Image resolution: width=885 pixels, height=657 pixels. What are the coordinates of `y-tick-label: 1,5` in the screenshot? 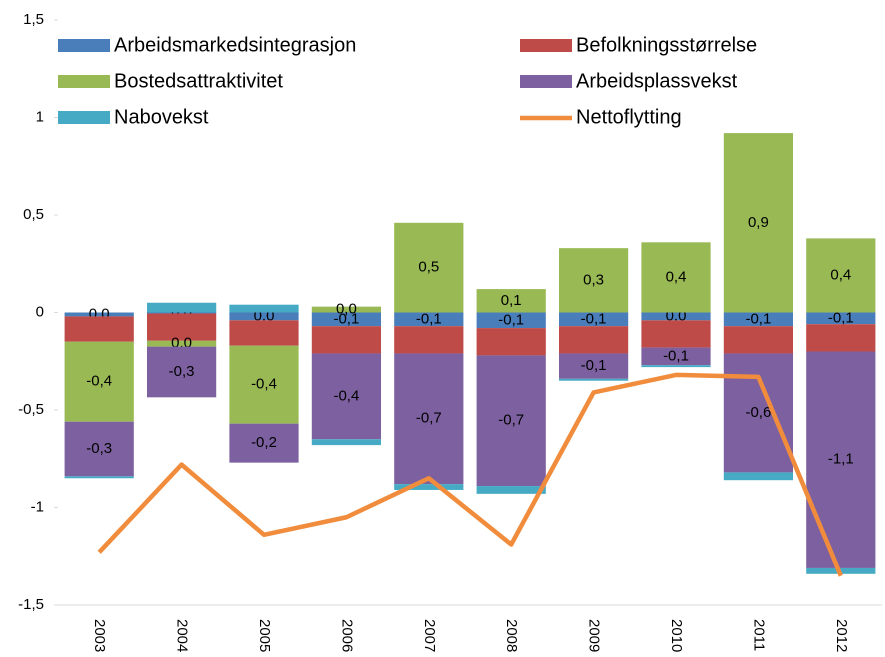 It's located at (33, 19).